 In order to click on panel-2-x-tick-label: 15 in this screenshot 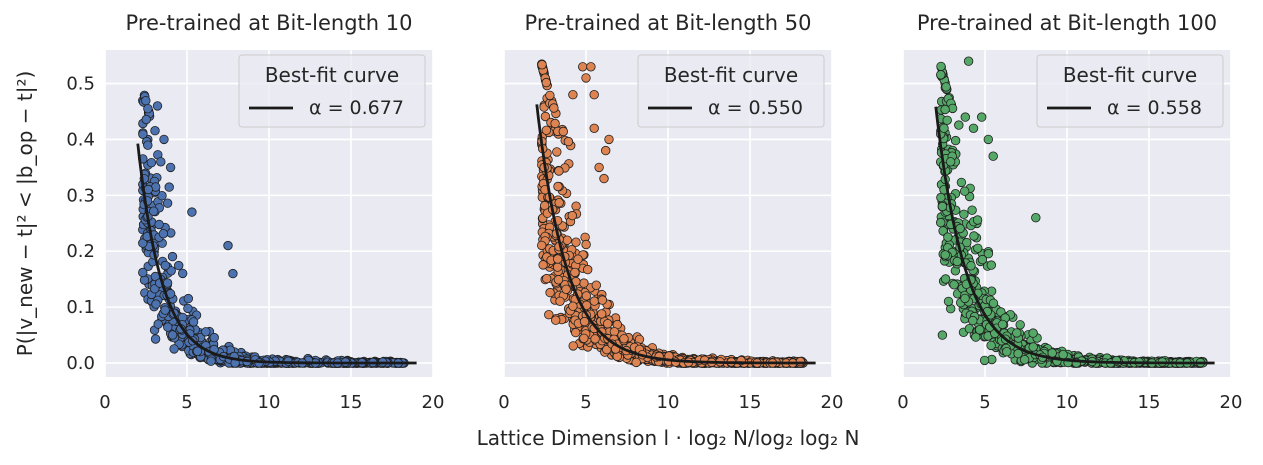, I will do `click(750, 402)`.